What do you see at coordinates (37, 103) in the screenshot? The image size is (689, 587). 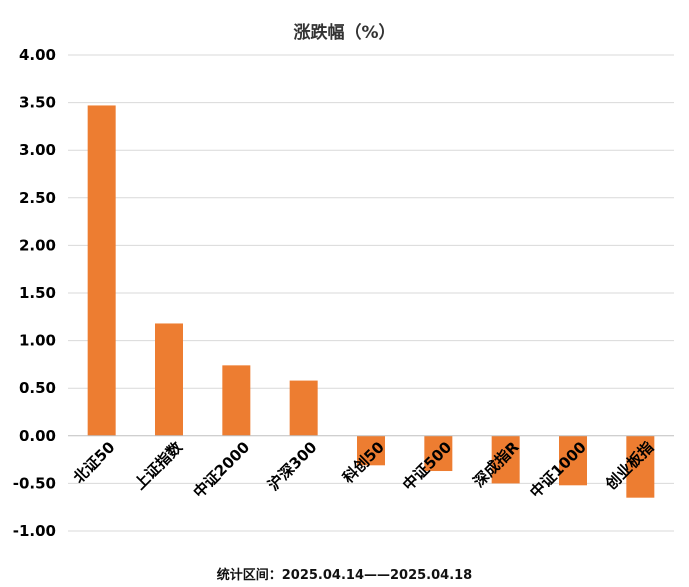 I see `y-tick-label: 3.50` at bounding box center [37, 103].